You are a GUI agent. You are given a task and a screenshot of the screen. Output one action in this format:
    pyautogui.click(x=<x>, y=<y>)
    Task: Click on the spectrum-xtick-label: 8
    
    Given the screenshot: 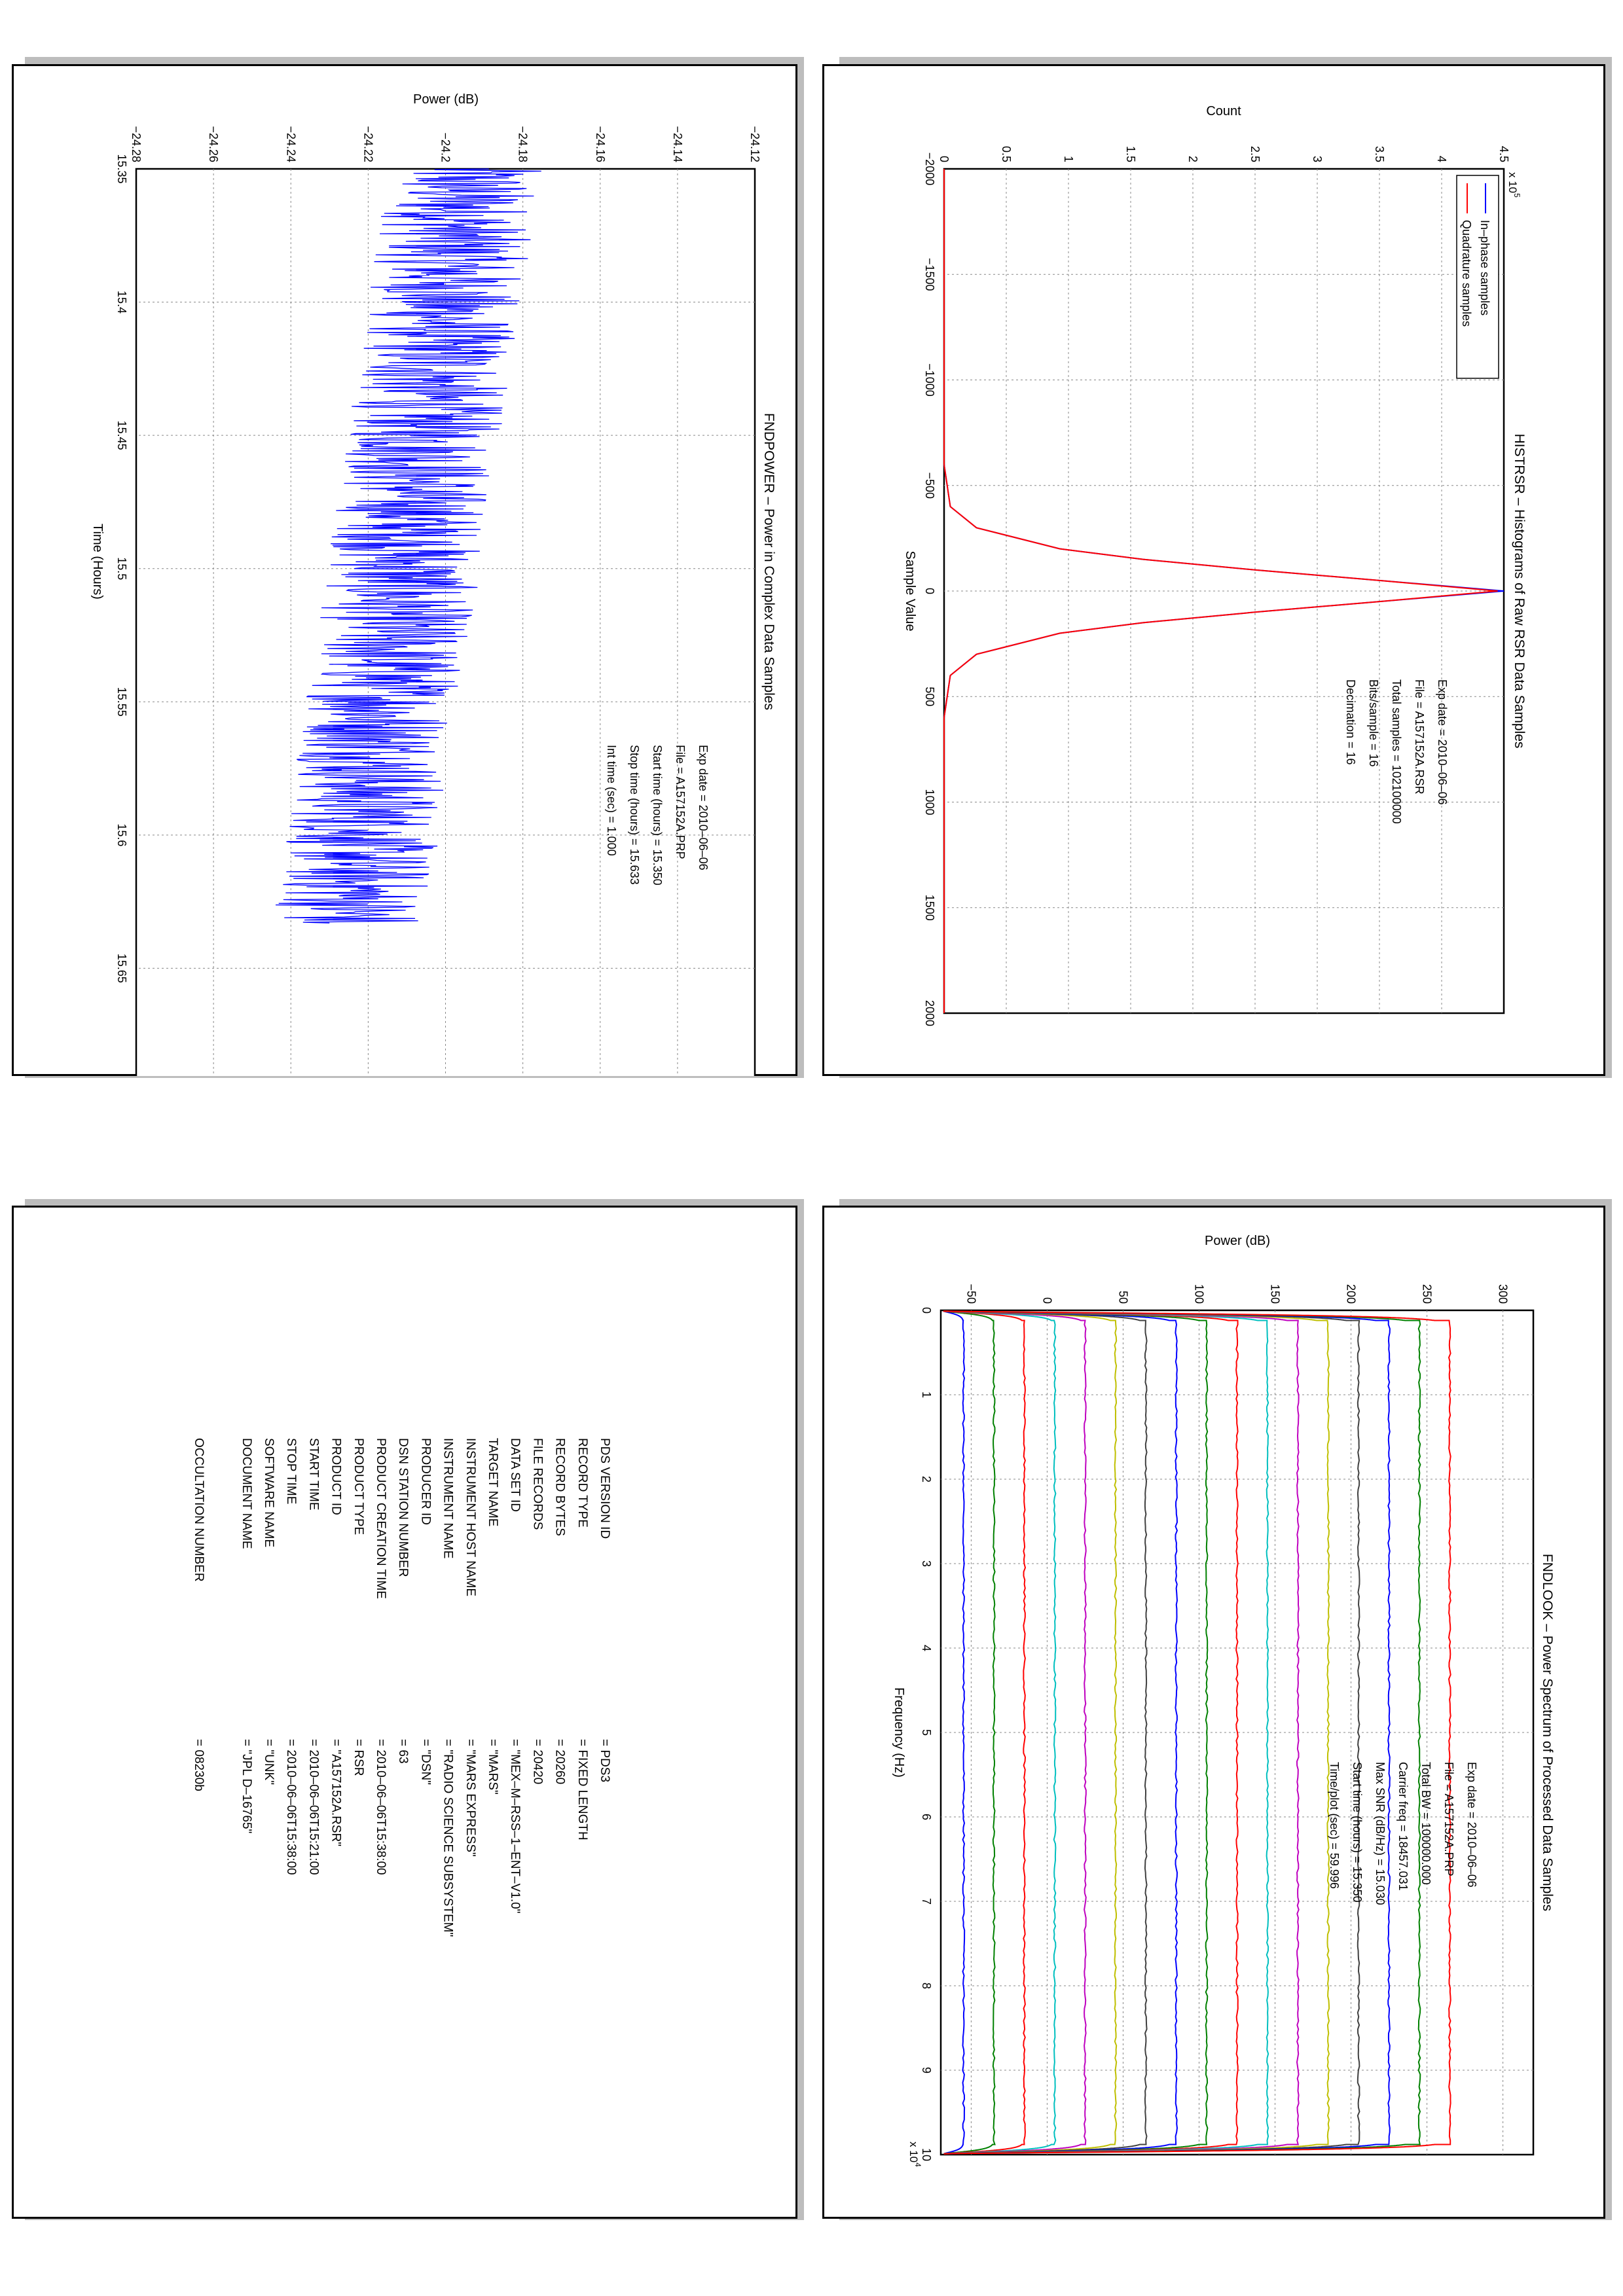 What is the action you would take?
    pyautogui.click(x=926, y=1985)
    